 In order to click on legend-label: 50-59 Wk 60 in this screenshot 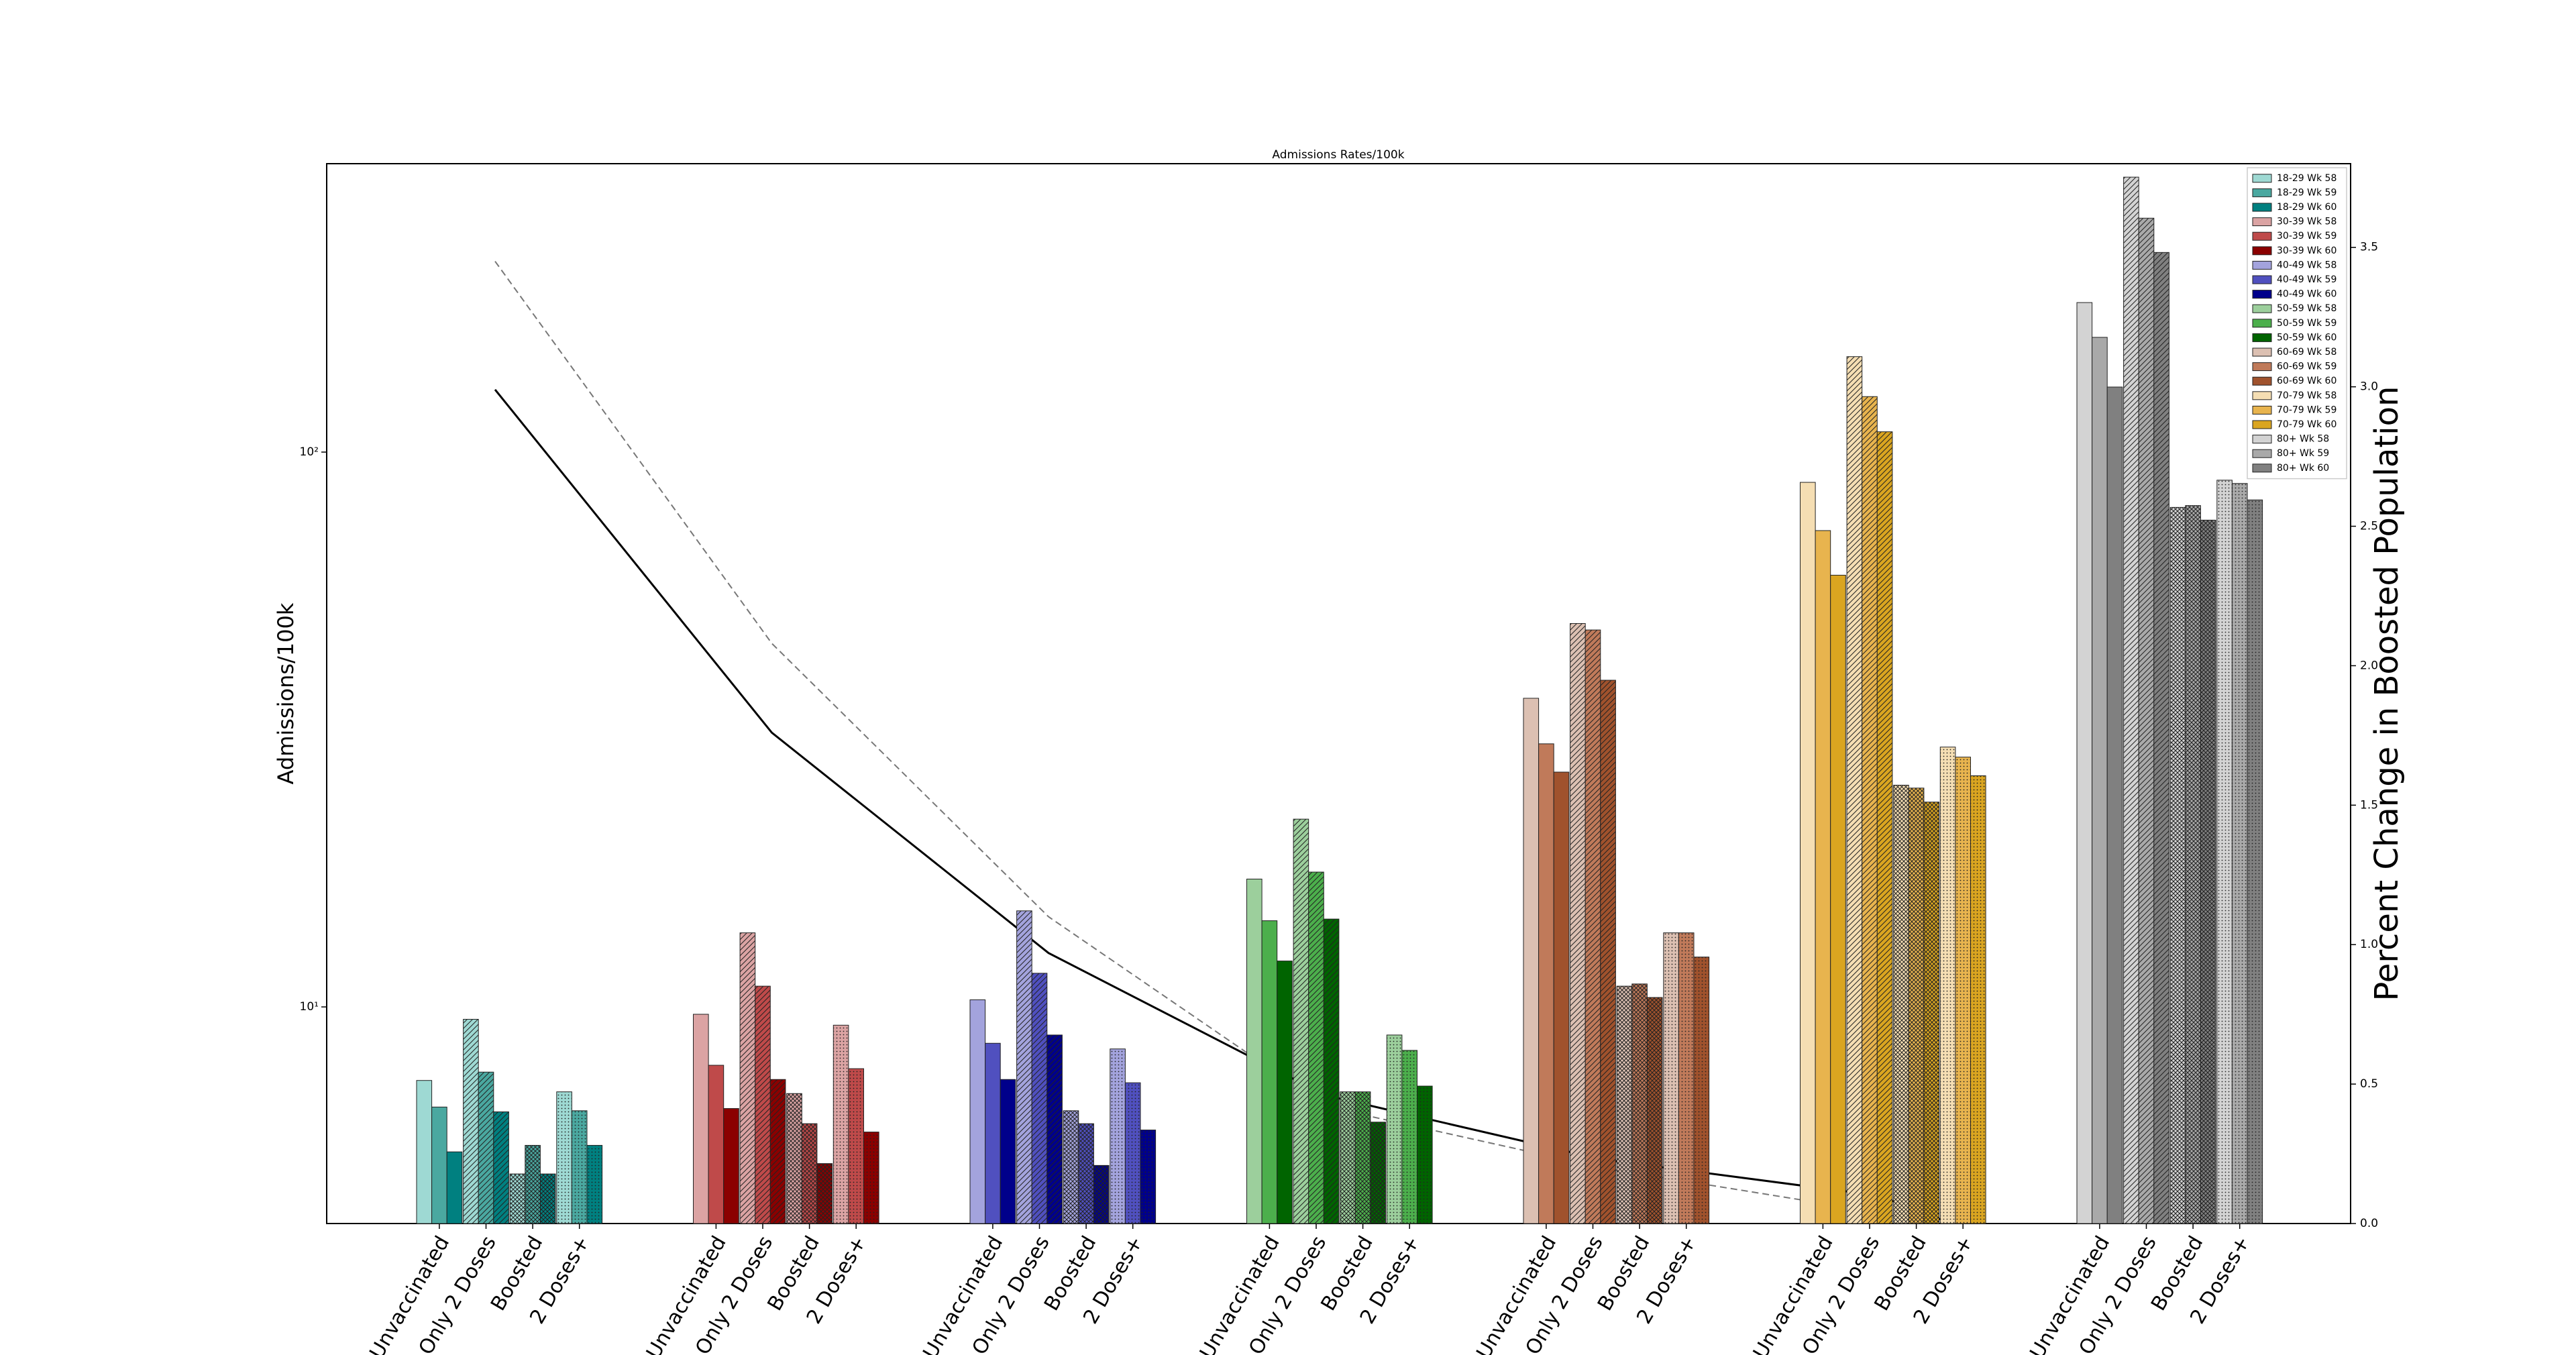, I will do `click(2307, 337)`.